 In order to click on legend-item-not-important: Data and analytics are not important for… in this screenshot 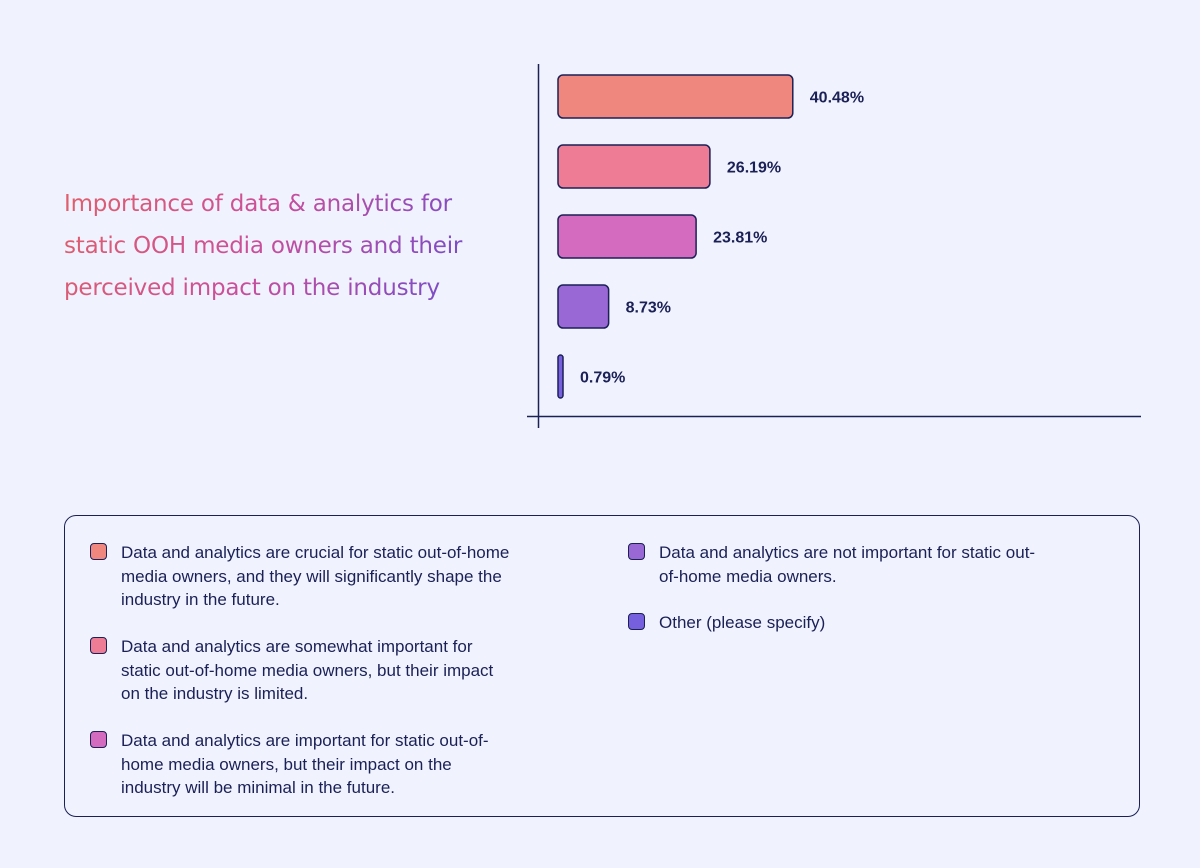, I will do `click(838, 564)`.